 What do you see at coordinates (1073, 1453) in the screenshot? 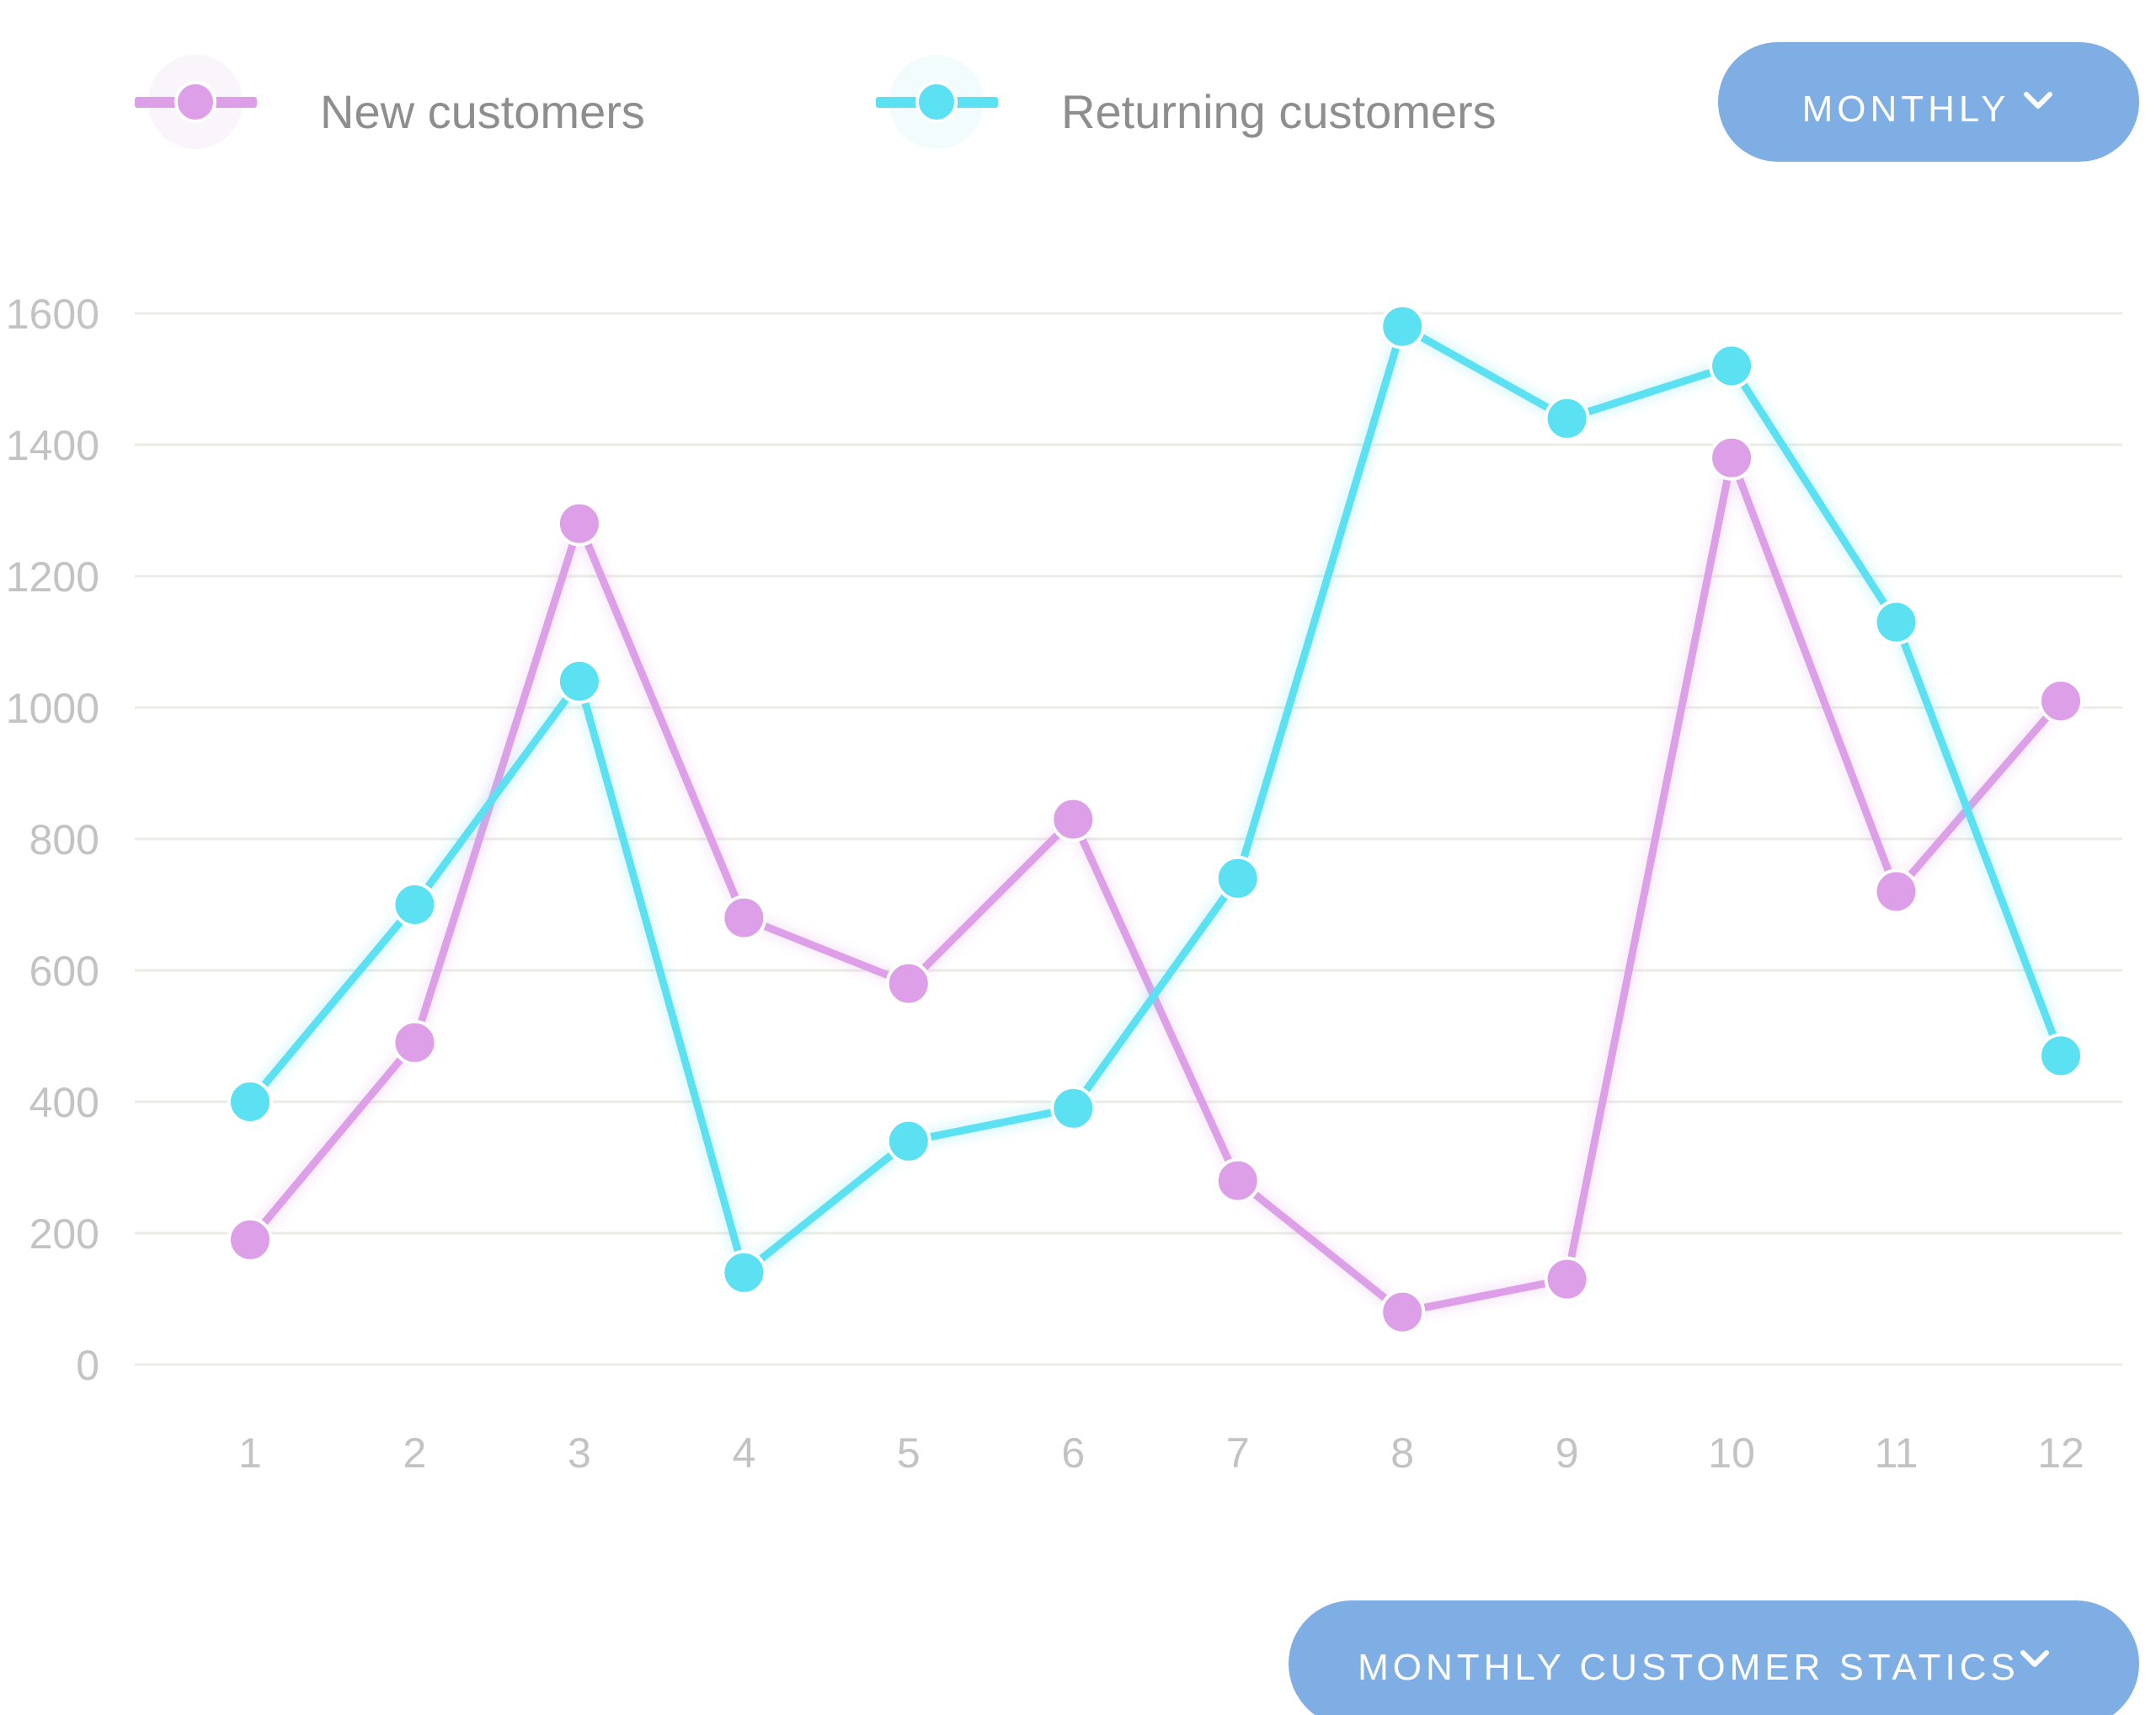
I see `x-tick-label: 6` at bounding box center [1073, 1453].